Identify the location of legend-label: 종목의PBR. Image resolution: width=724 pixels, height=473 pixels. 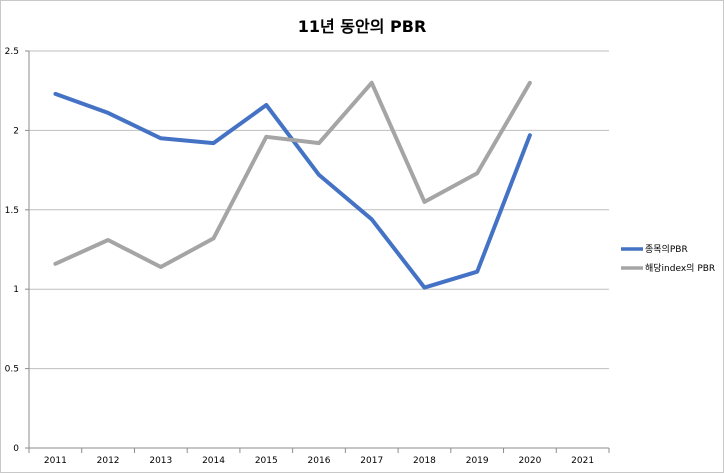
(666, 249).